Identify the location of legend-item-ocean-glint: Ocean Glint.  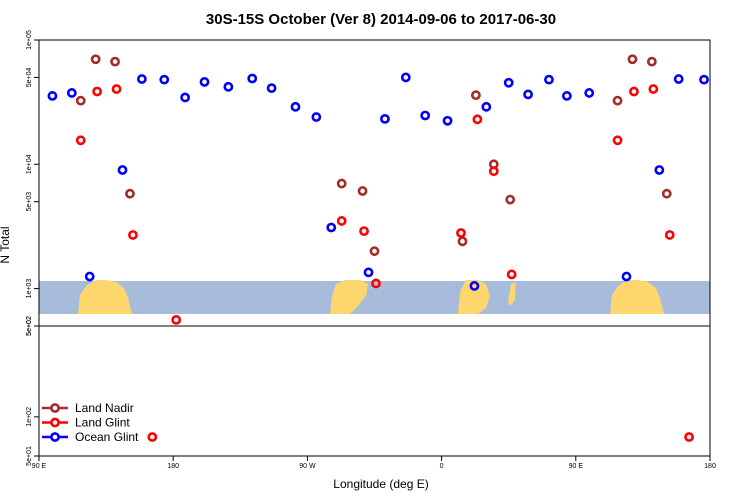
(90, 437).